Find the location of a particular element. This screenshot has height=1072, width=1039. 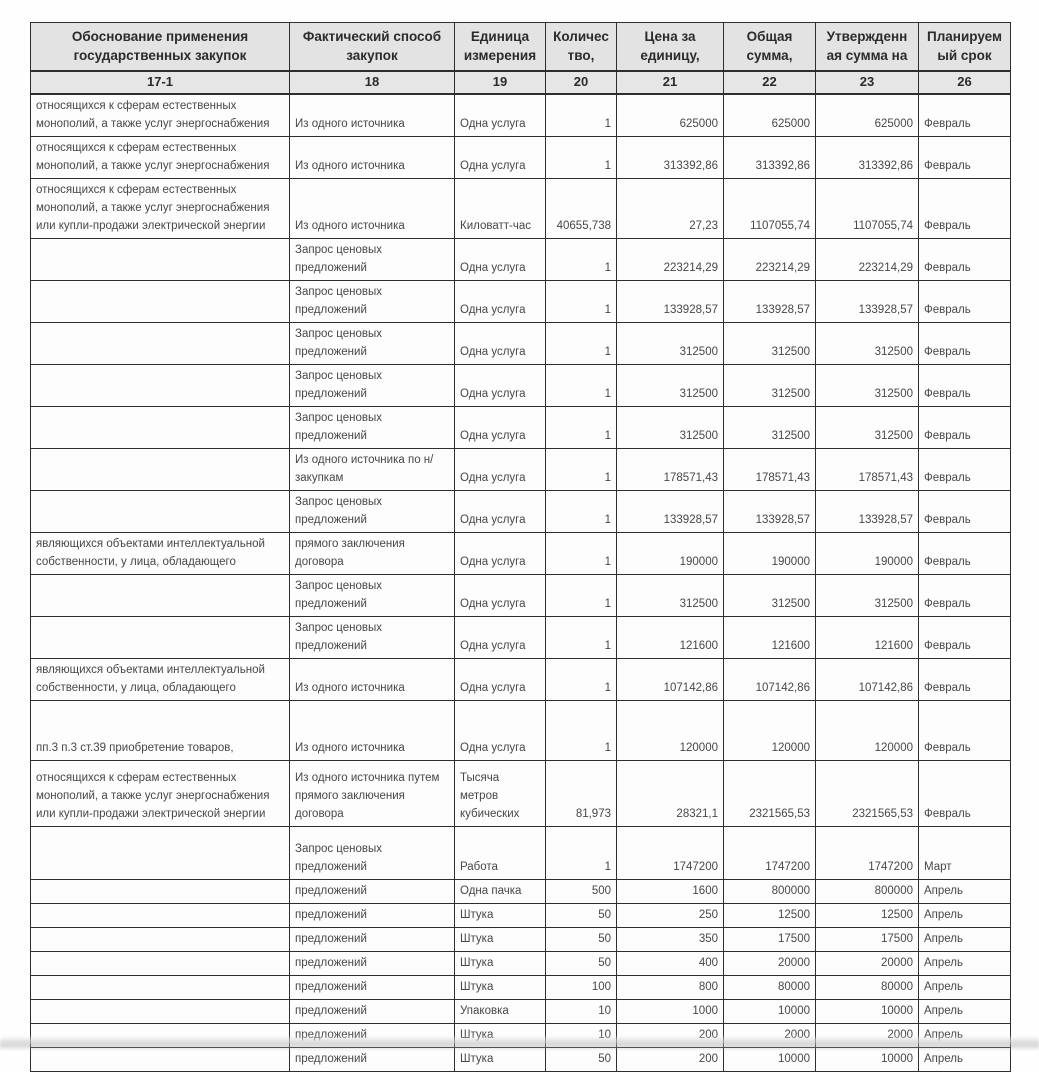

cell-method: Из одного источника по н/ закупкам is located at coordinates (372, 469).